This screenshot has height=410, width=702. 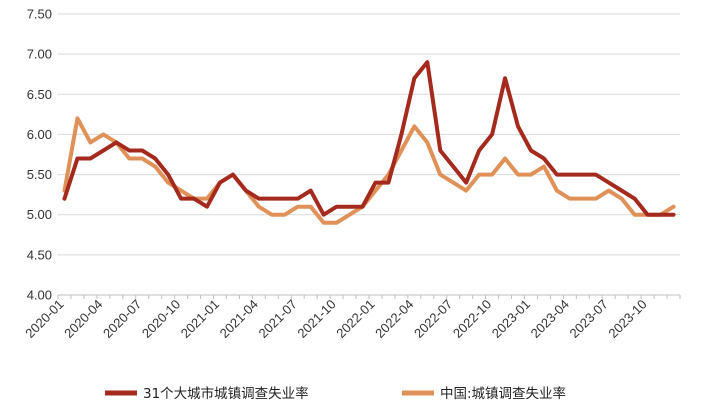 I want to click on x-tick-label: 2020-07, so click(x=122, y=319).